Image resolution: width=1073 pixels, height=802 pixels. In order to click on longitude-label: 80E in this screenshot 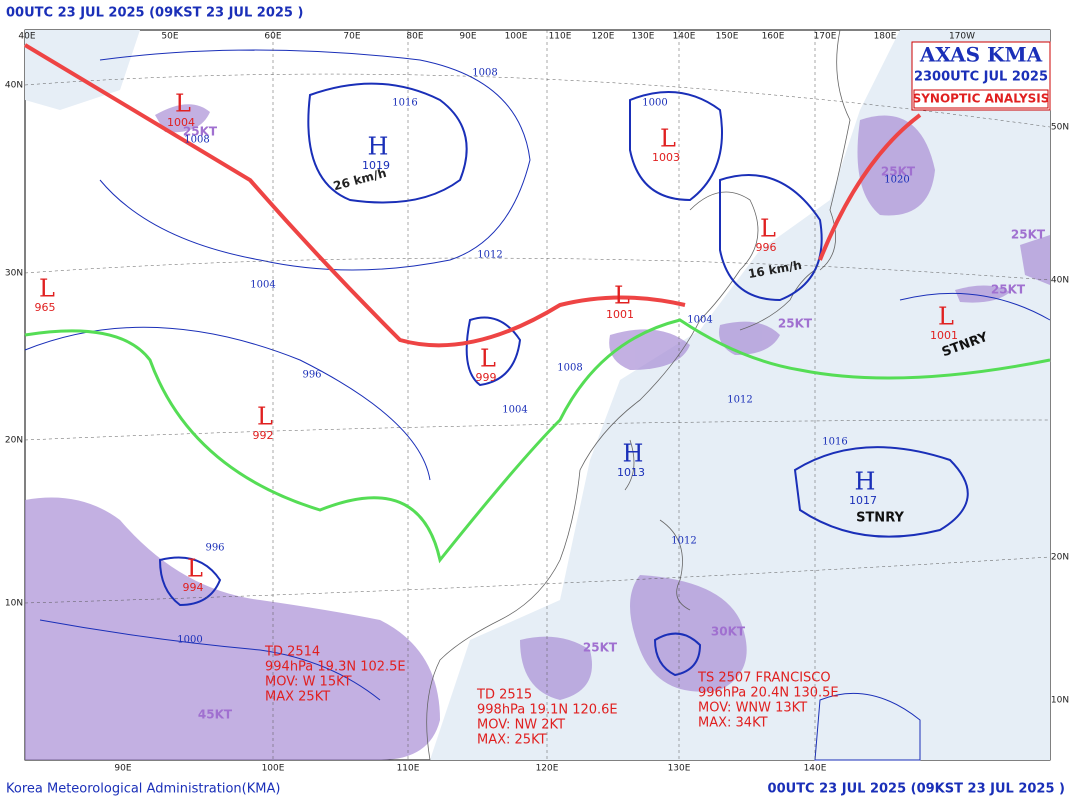, I will do `click(414, 37)`.